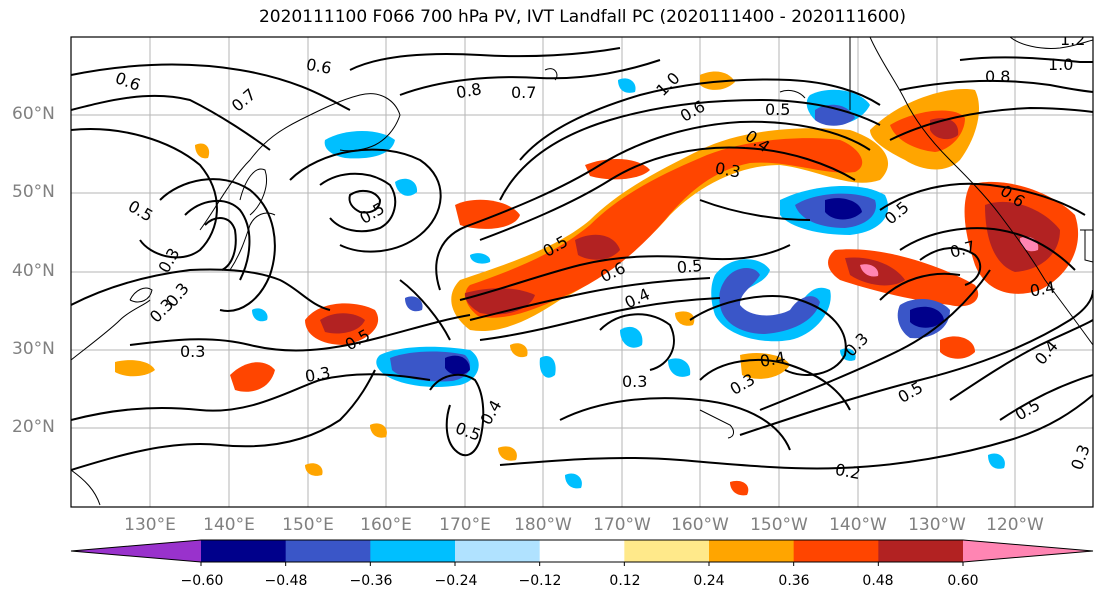 The image size is (1105, 601). Describe the element at coordinates (540, 581) in the screenshot. I see `colorbar-tick-label: −0.12` at that location.